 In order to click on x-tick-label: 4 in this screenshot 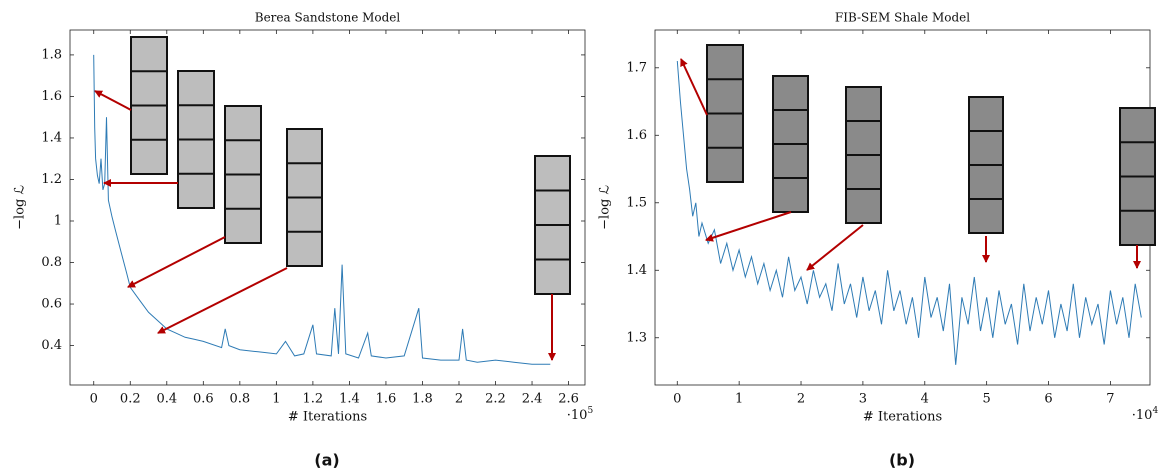, I will do `click(925, 399)`.